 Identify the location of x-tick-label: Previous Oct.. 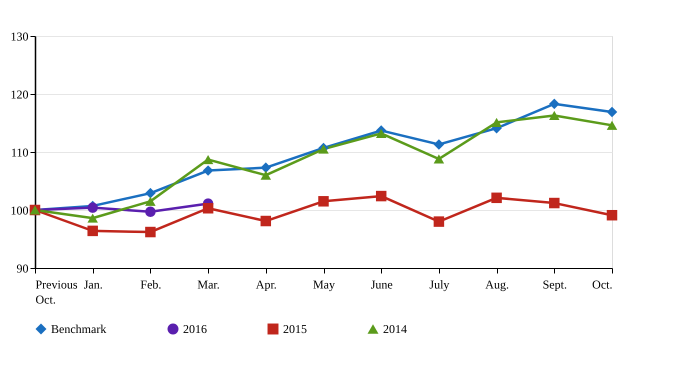
(57, 292).